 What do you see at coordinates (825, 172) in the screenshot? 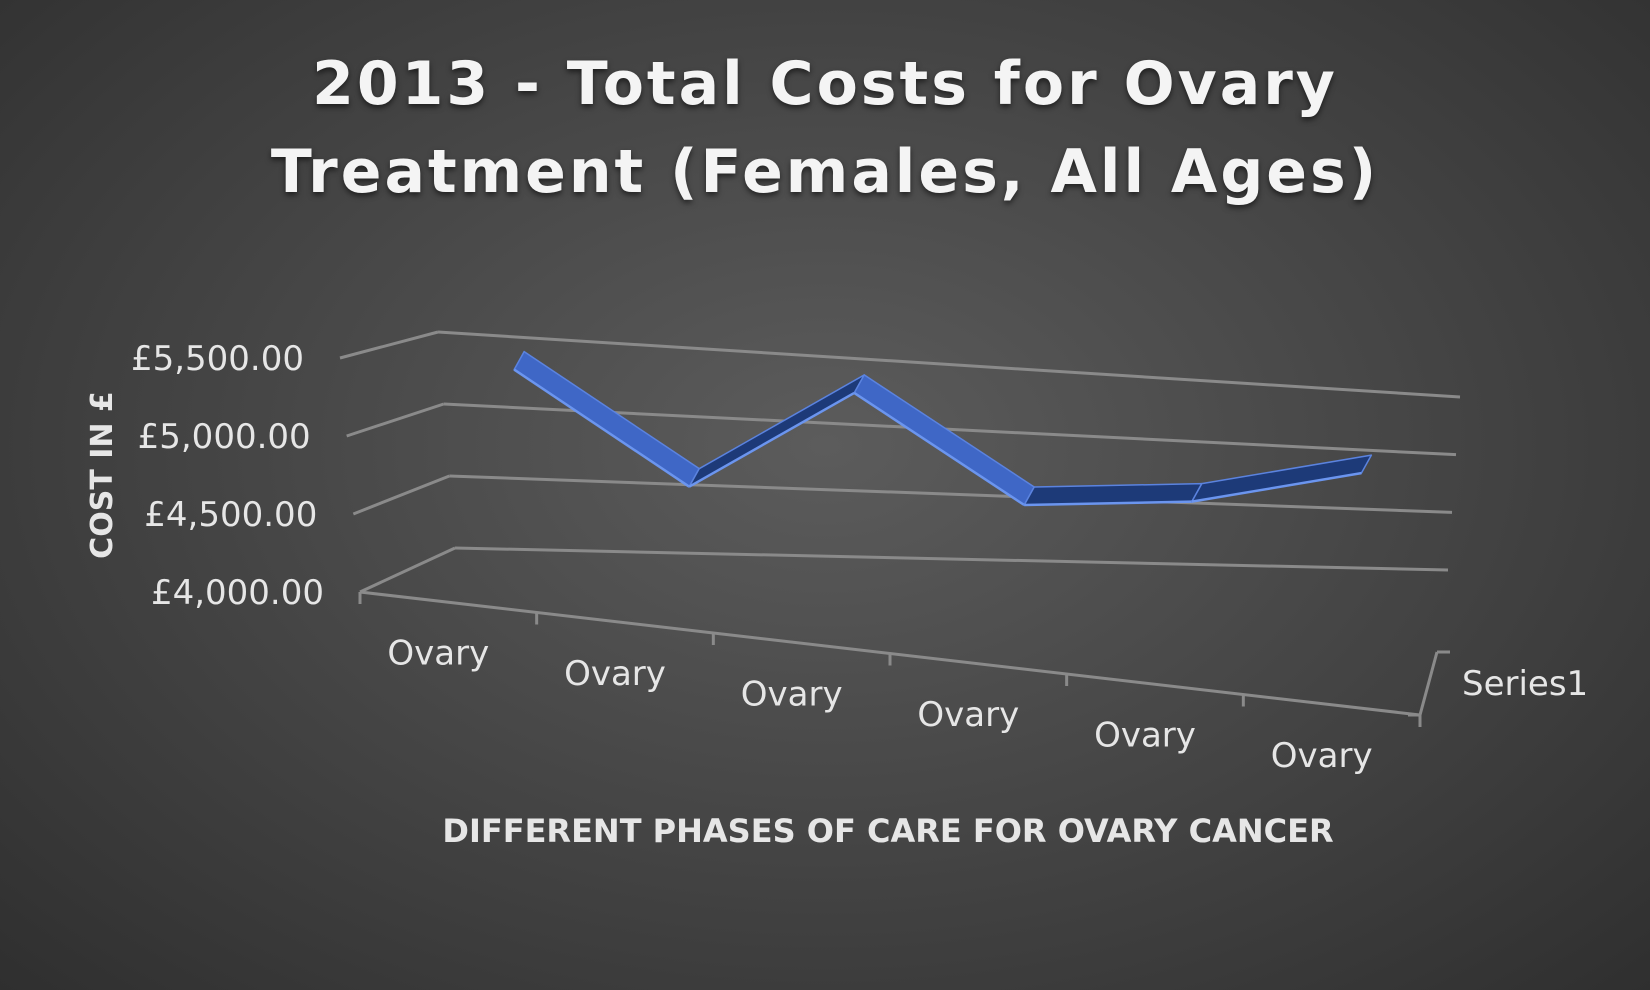
I see `chart-title-line-2: Treatment (Females, All Ages)` at bounding box center [825, 172].